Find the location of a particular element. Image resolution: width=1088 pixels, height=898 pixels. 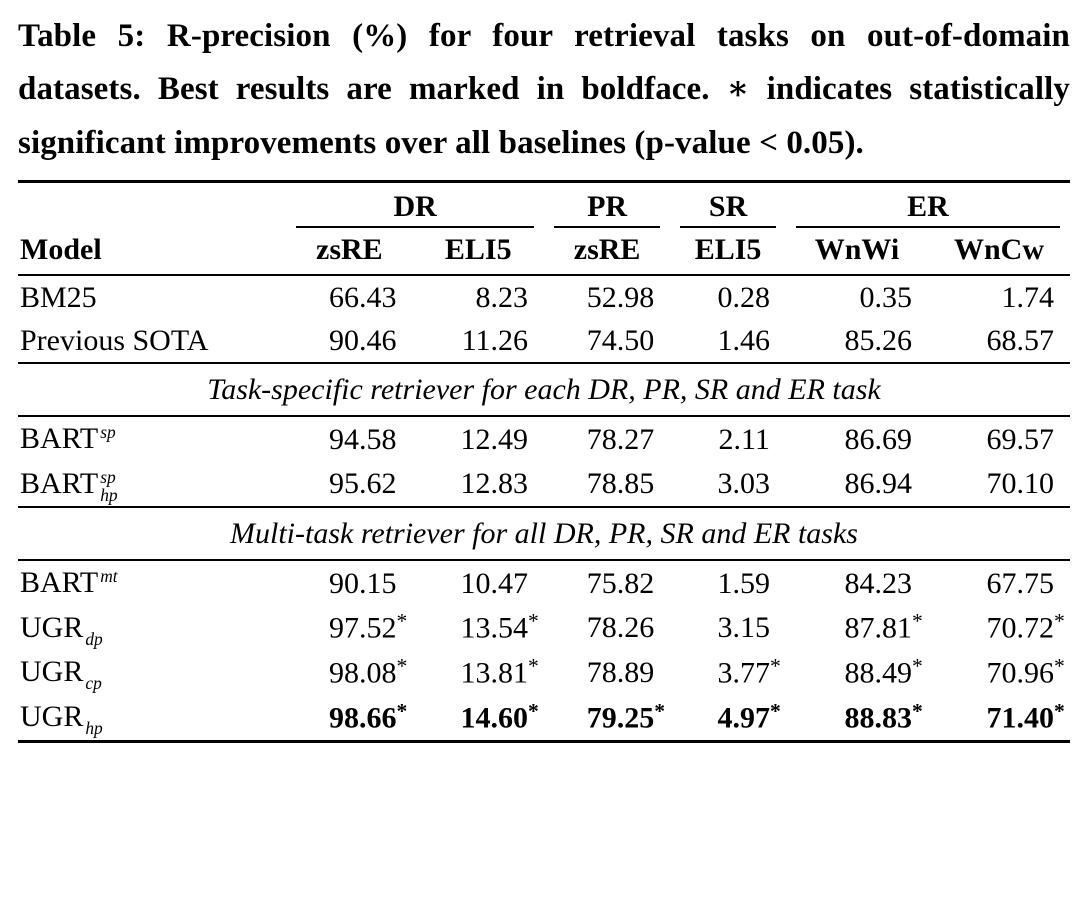

metric-value: 86.94 is located at coordinates (857, 484).